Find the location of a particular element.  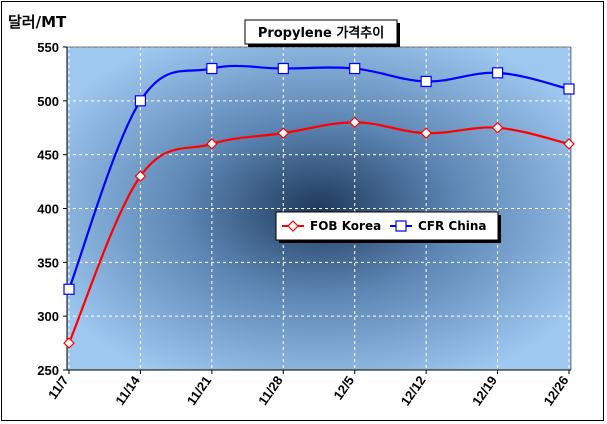

y-tick-labels: 250 300 350 400 450 500 550 is located at coordinates (52, 209).